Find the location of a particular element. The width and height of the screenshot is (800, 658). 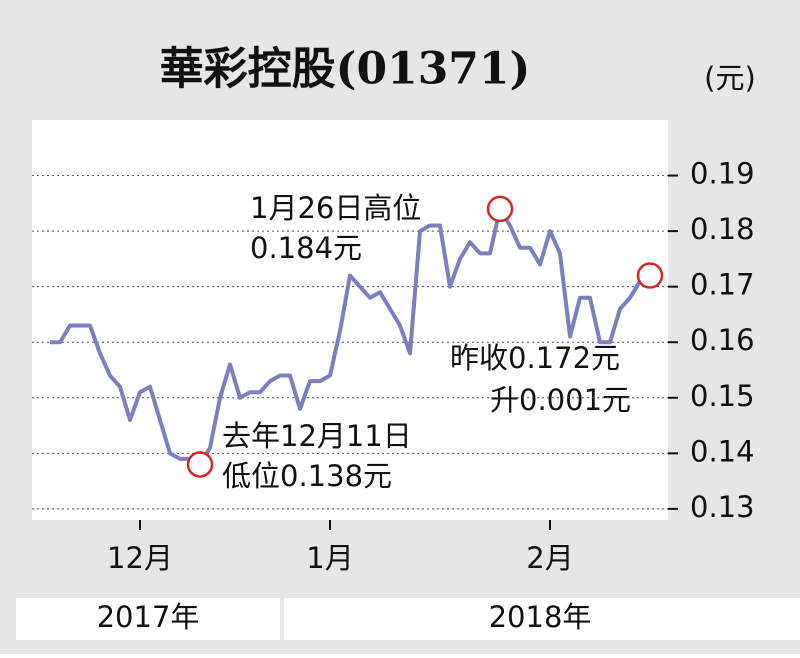

annotation: 低位0.138元 is located at coordinates (307, 476).